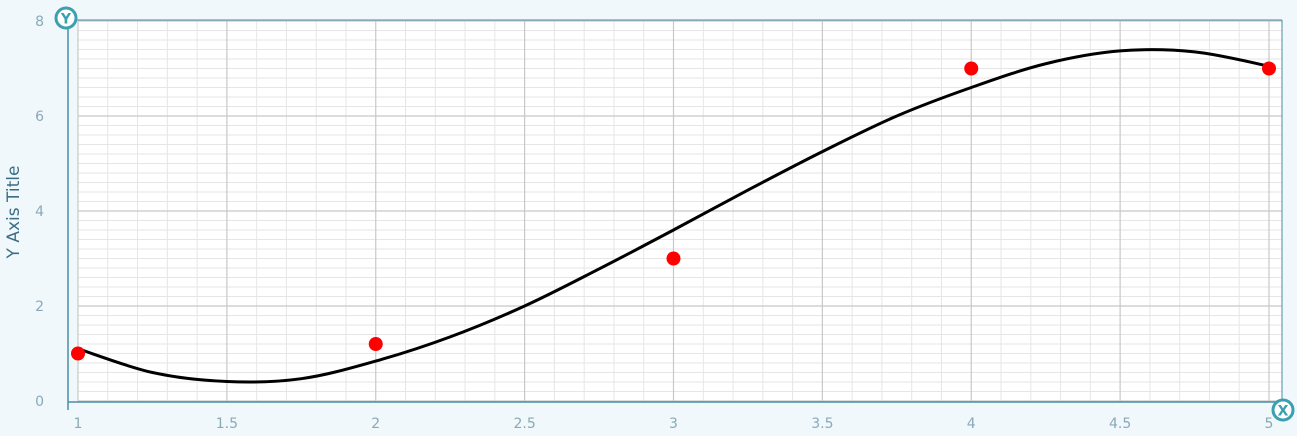  What do you see at coordinates (1120, 424) in the screenshot?
I see `x-tick-label: 4.5` at bounding box center [1120, 424].